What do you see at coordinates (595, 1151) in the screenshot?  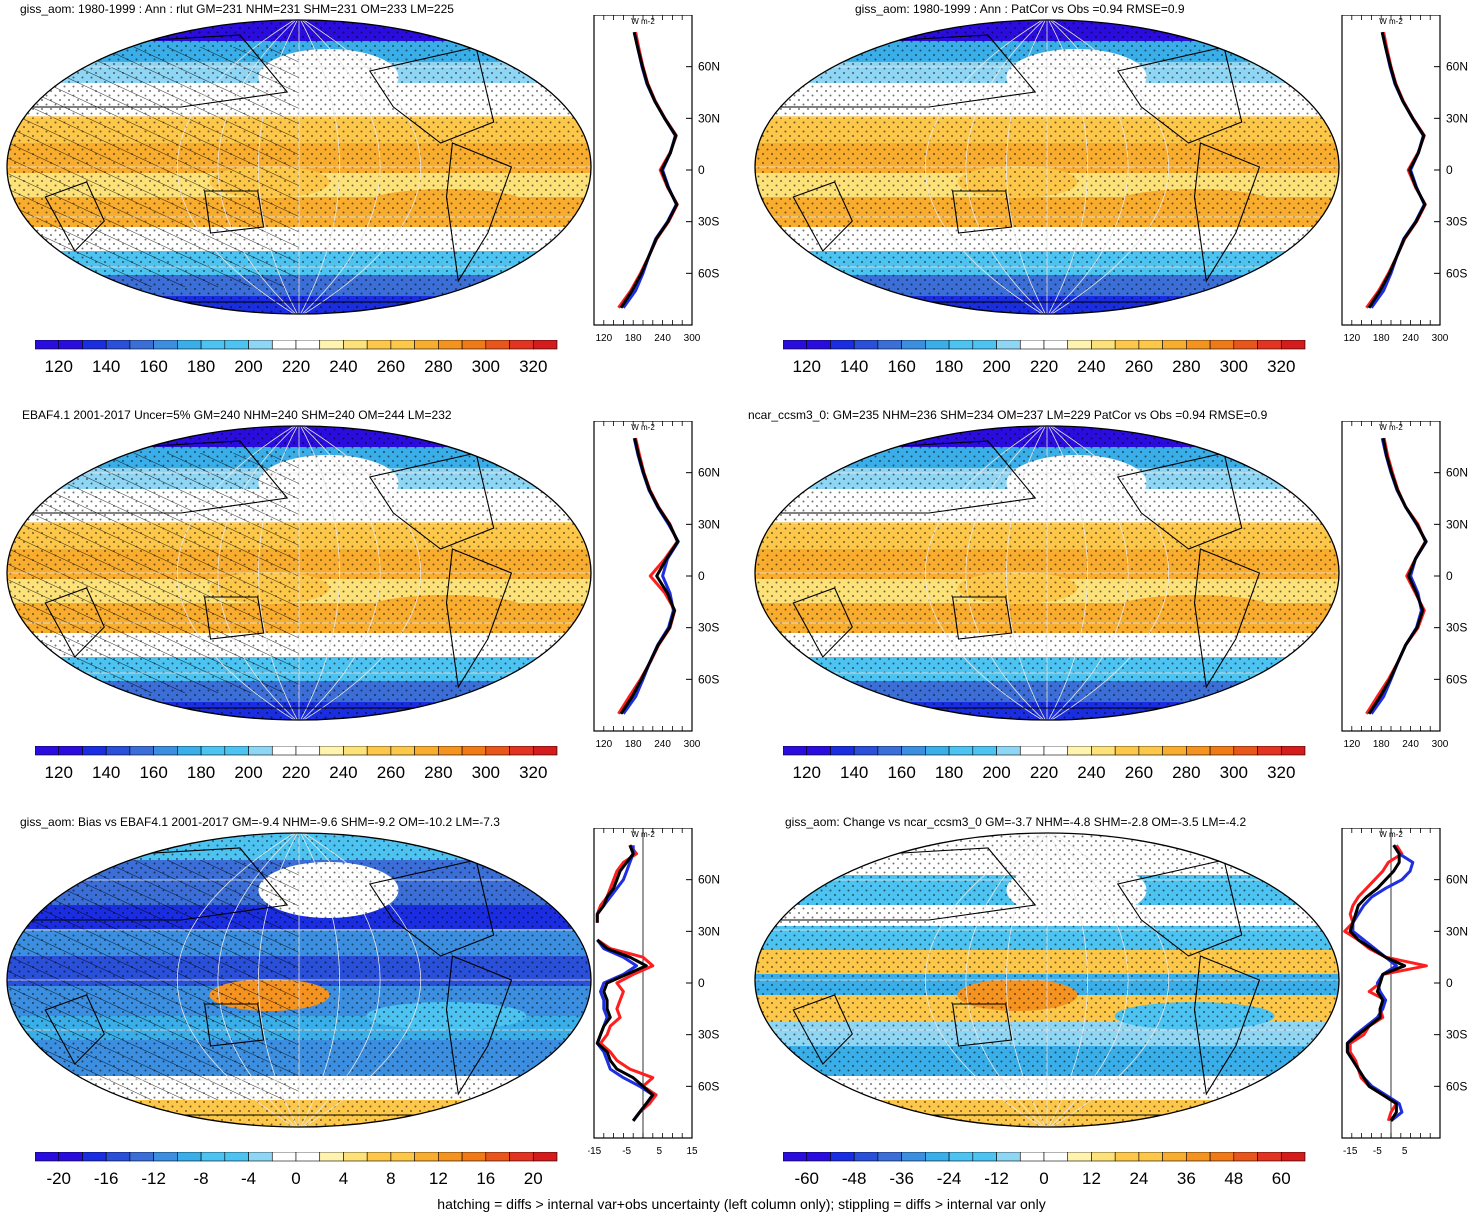 I see `x-tick-label: -15` at bounding box center [595, 1151].